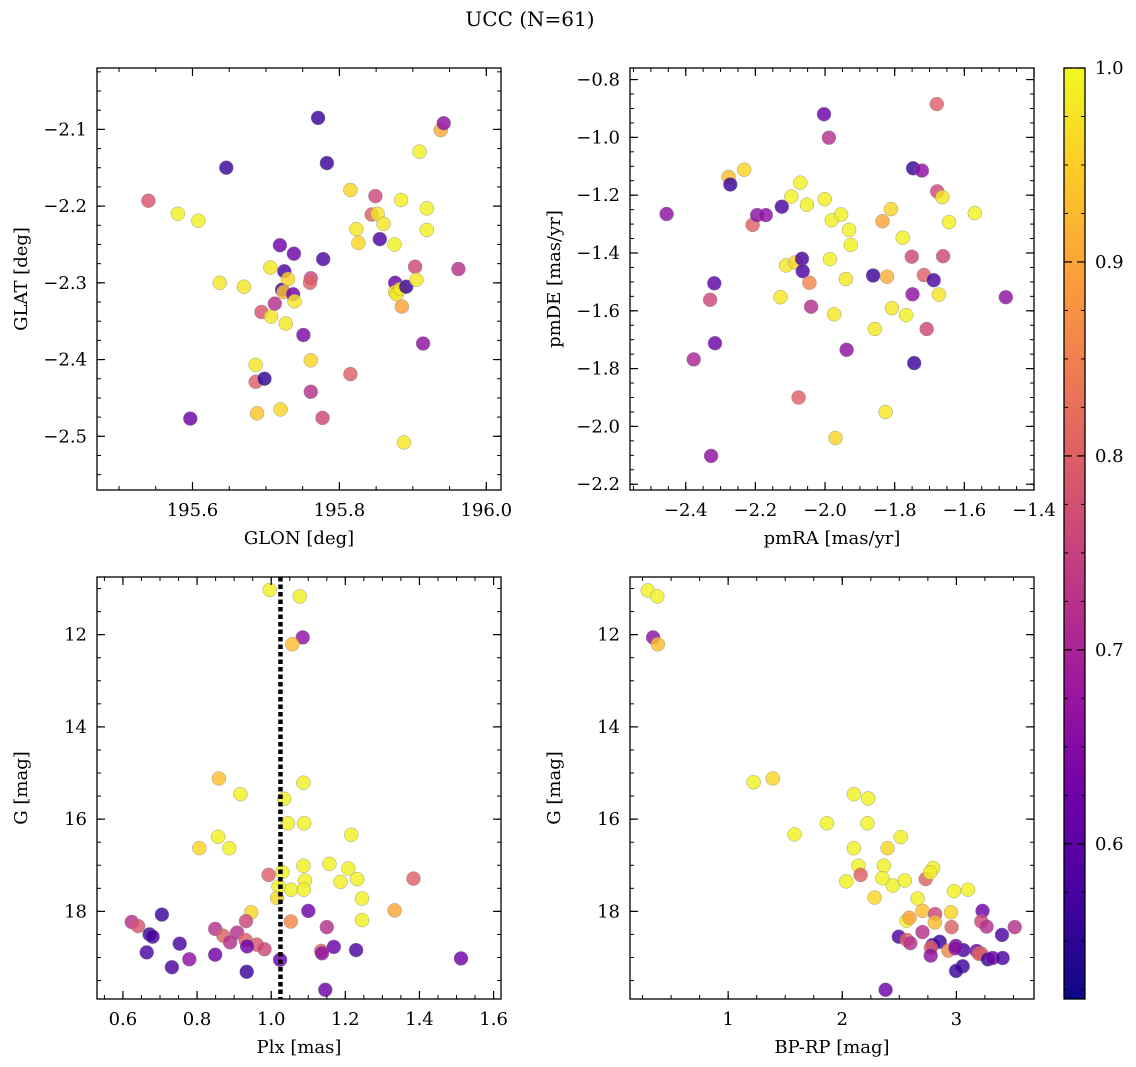 Image resolution: width=1136 pixels, height=1067 pixels. I want to click on y-tick-label: −2.2, so click(65, 206).